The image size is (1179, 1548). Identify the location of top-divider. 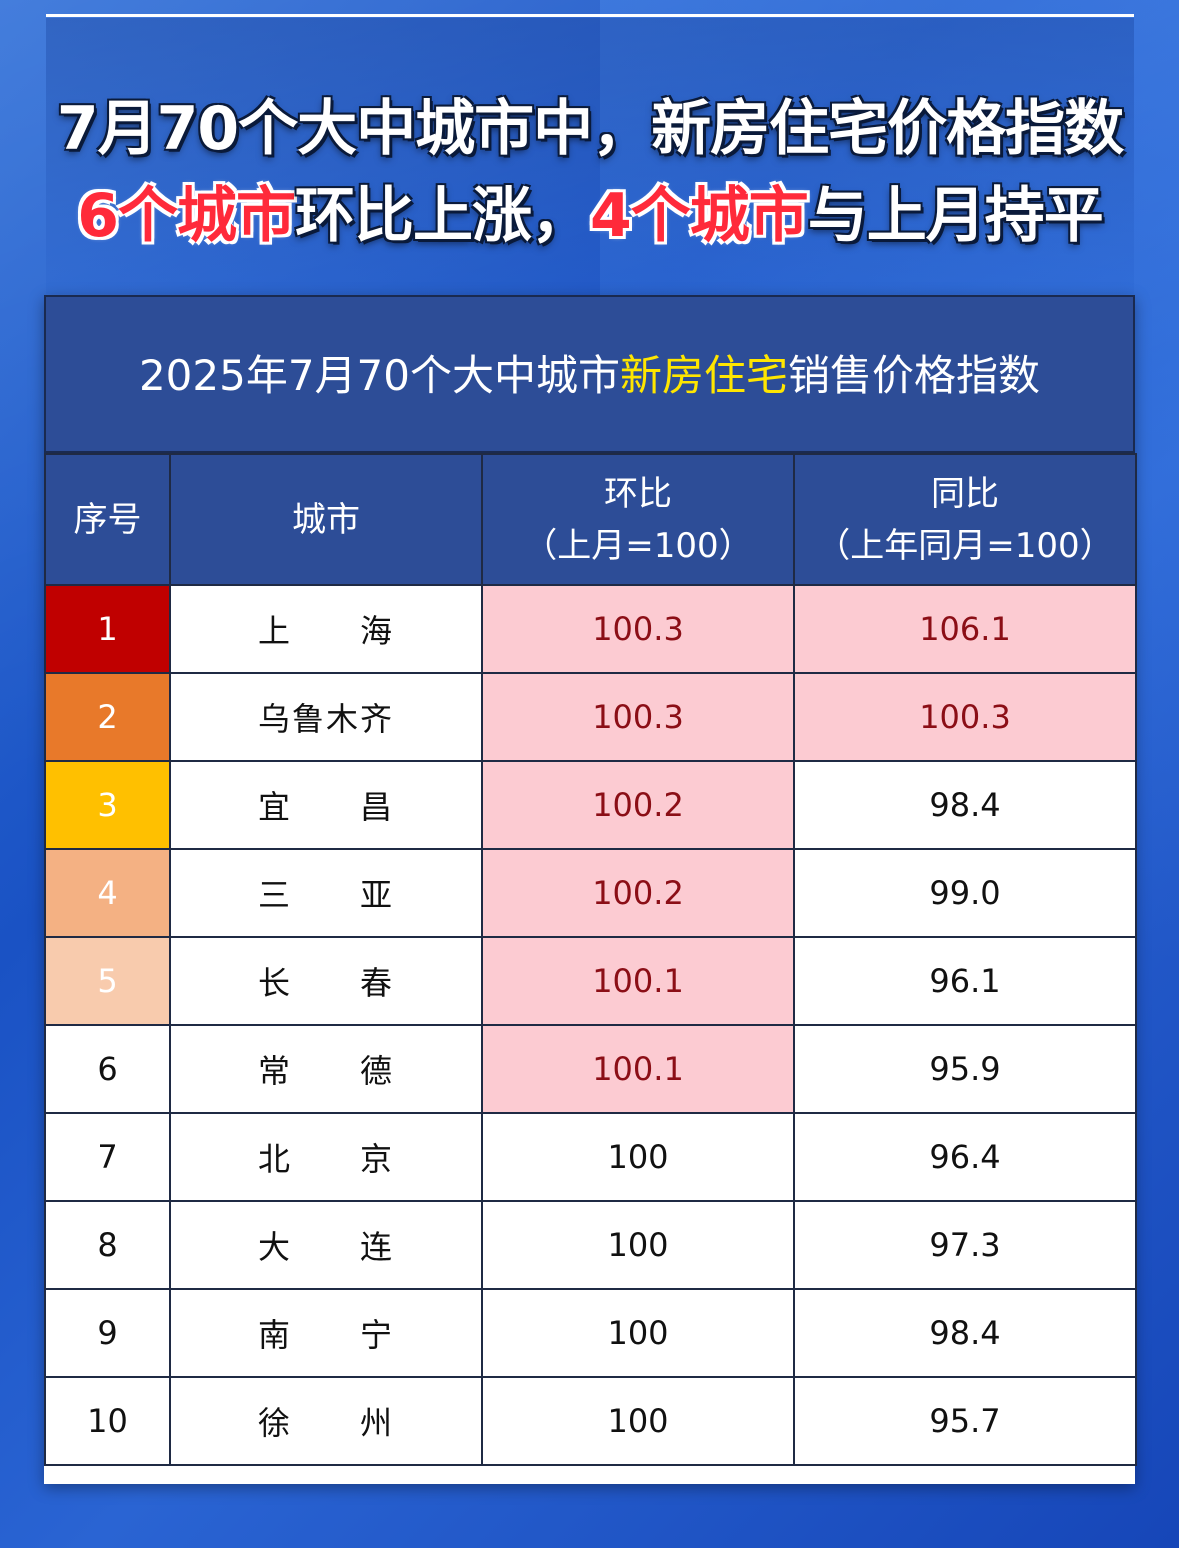
(590, 15).